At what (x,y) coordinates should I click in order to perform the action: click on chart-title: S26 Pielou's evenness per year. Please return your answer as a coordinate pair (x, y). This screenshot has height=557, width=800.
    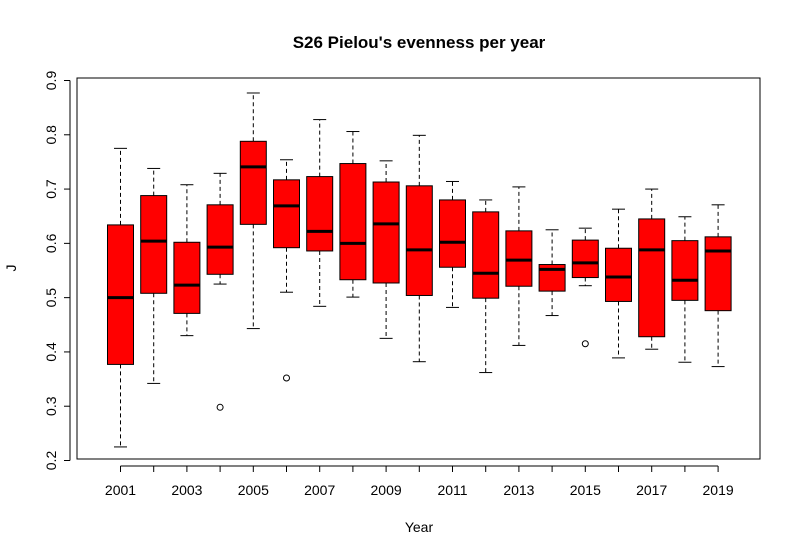
    Looking at the image, I should click on (419, 42).